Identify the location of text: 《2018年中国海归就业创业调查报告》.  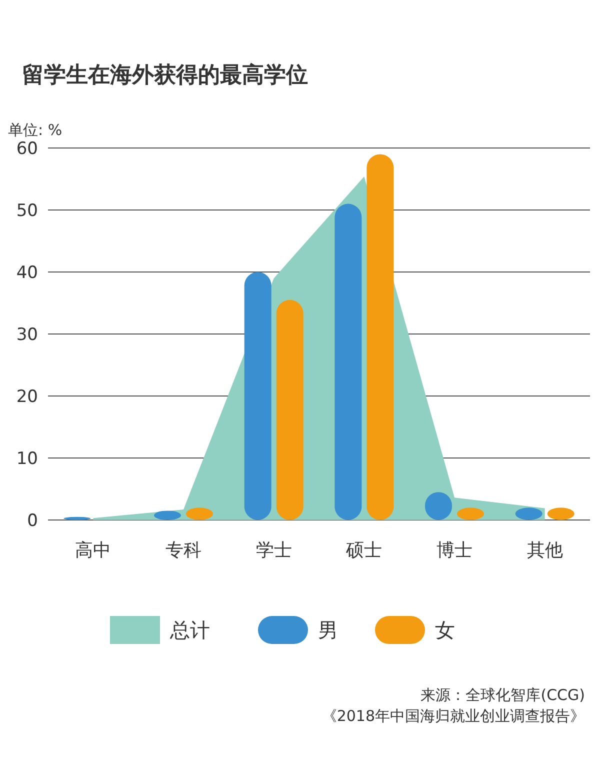
(453, 716).